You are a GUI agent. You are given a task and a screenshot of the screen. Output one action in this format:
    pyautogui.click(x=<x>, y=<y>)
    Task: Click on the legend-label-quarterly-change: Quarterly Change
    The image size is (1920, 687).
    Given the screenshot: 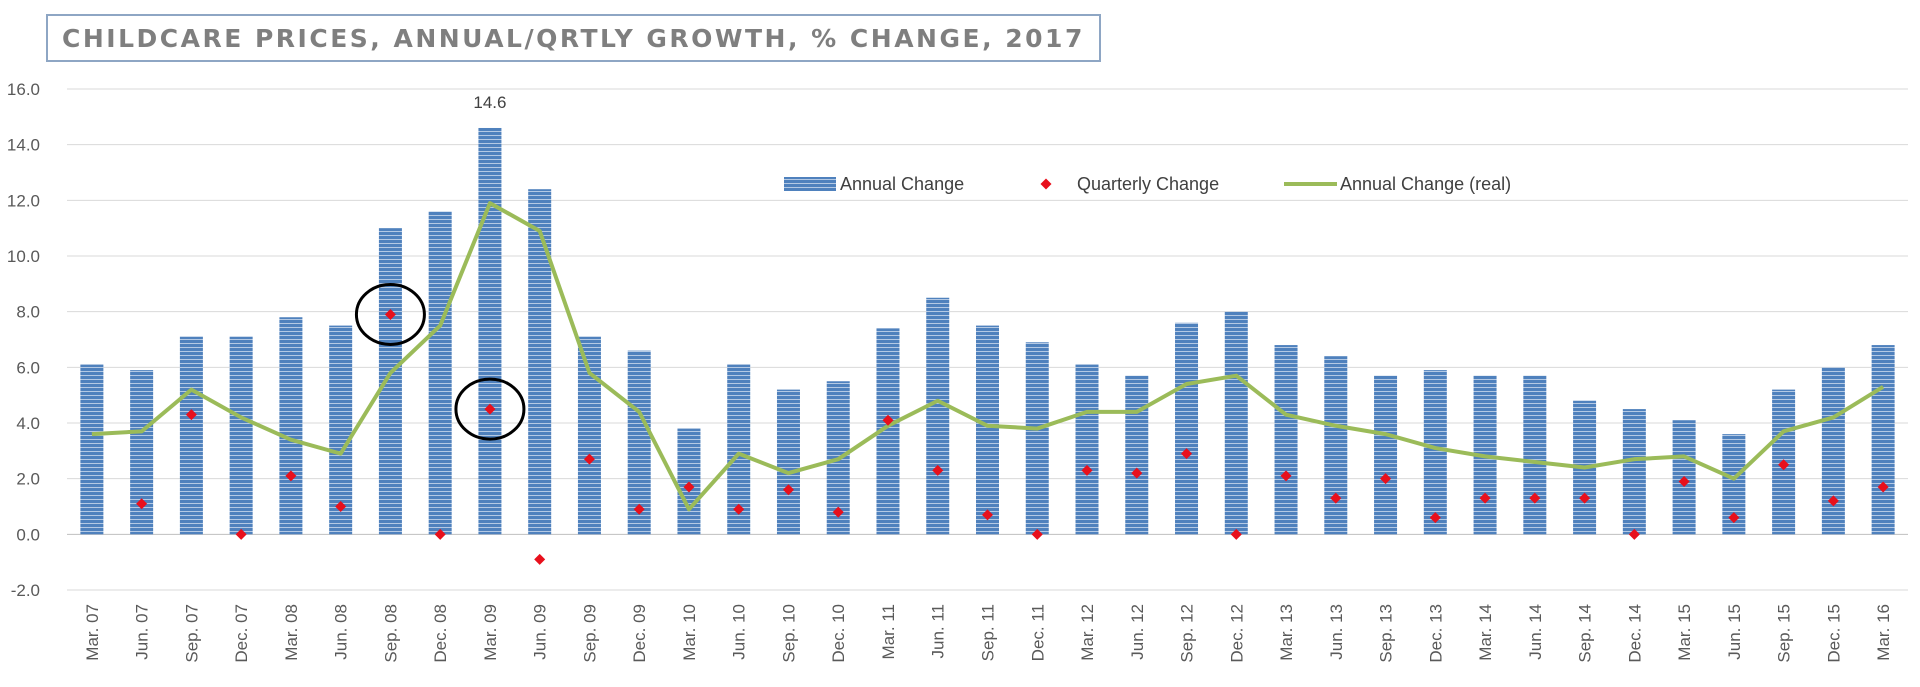 What is the action you would take?
    pyautogui.click(x=1148, y=184)
    